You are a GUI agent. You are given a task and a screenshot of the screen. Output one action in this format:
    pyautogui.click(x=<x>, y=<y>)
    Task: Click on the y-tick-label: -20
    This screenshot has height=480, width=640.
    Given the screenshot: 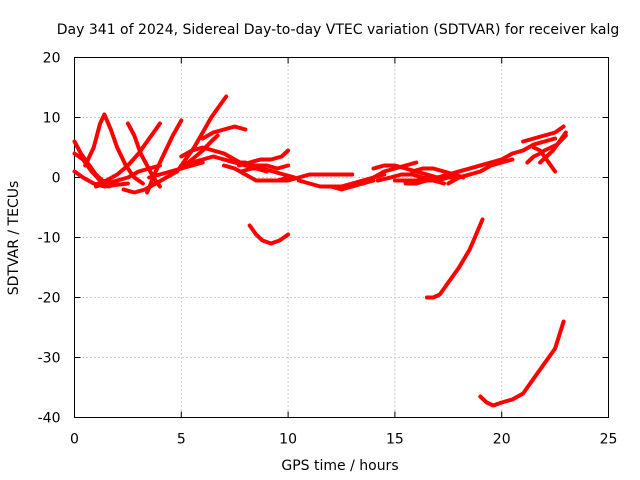 What is the action you would take?
    pyautogui.click(x=49, y=299)
    